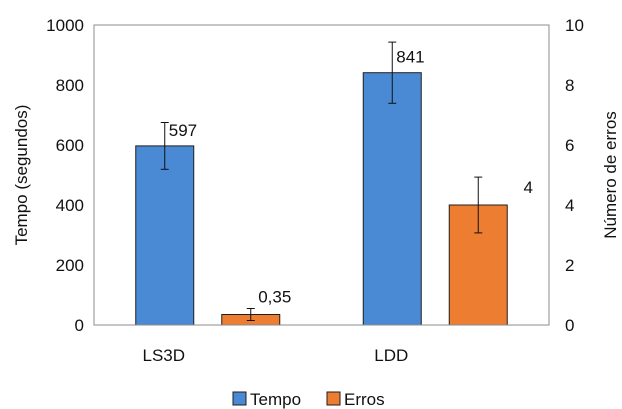  What do you see at coordinates (70, 205) in the screenshot?
I see `y-tick-label: 400` at bounding box center [70, 205].